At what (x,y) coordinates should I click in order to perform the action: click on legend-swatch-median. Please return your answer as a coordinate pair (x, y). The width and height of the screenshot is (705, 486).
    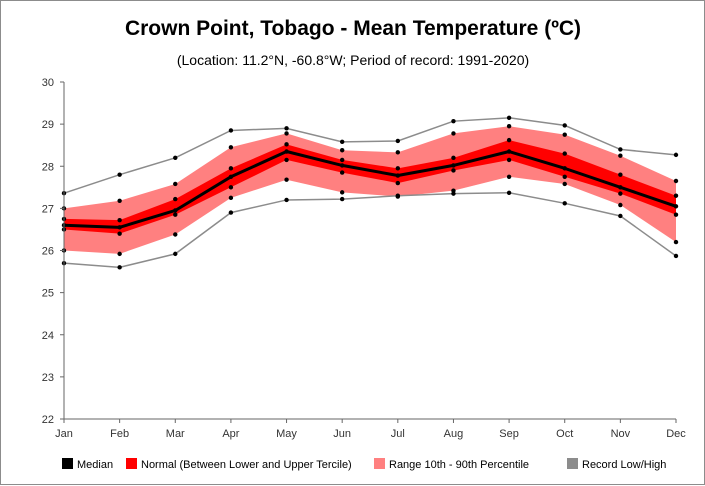
    Looking at the image, I should click on (67, 463).